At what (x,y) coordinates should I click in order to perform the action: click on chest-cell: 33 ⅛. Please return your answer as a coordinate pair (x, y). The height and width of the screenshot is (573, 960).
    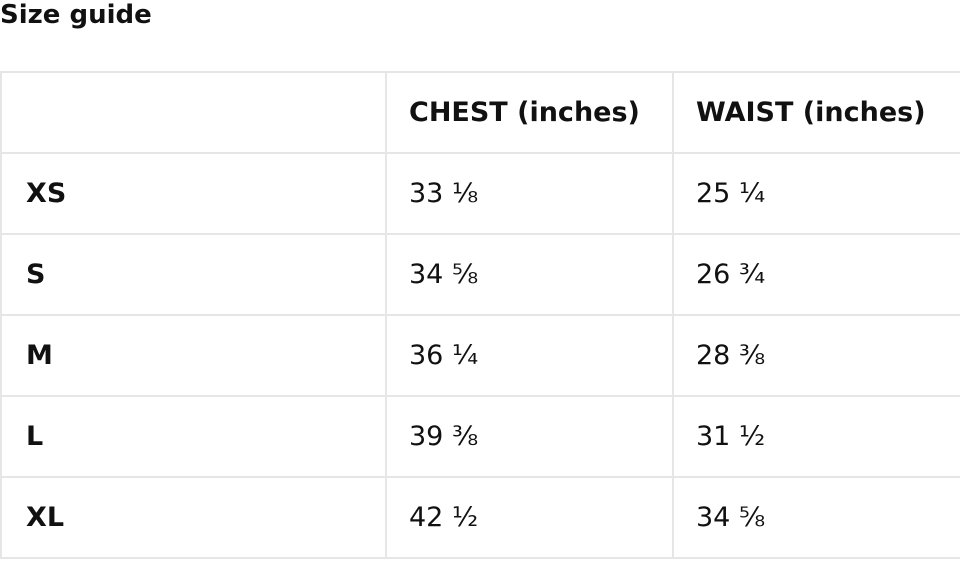
    Looking at the image, I should click on (529, 193).